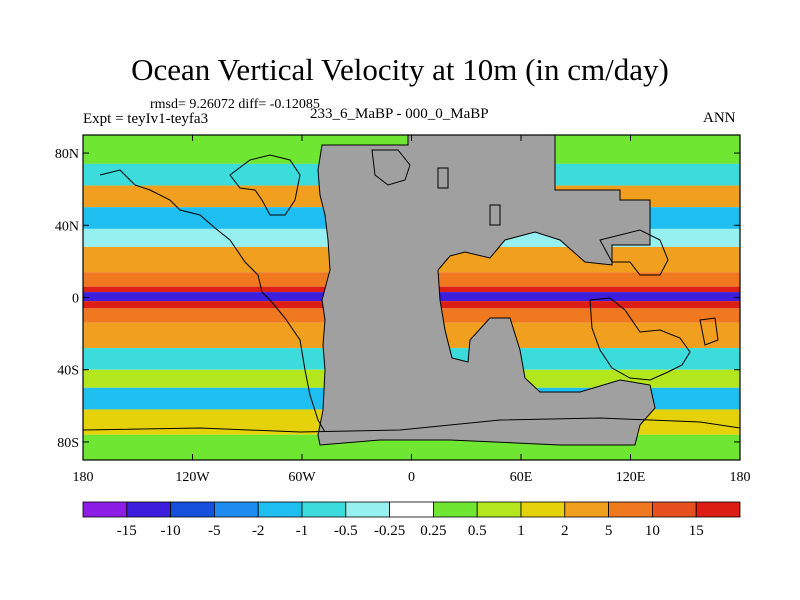  I want to click on x-tick-label: 120W, so click(192, 477).